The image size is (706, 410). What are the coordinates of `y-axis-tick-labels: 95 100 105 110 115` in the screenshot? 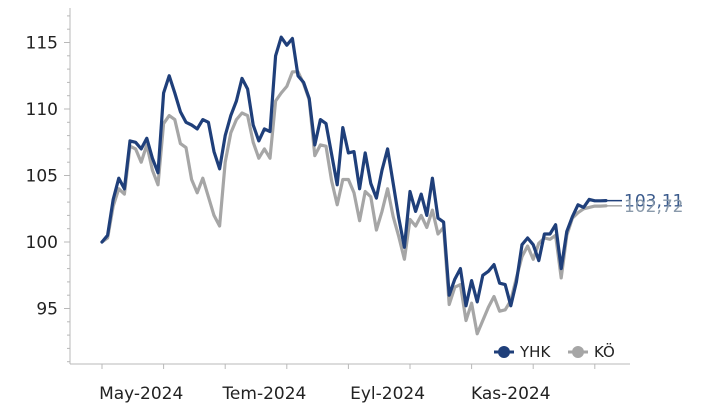 It's located at (42, 177).